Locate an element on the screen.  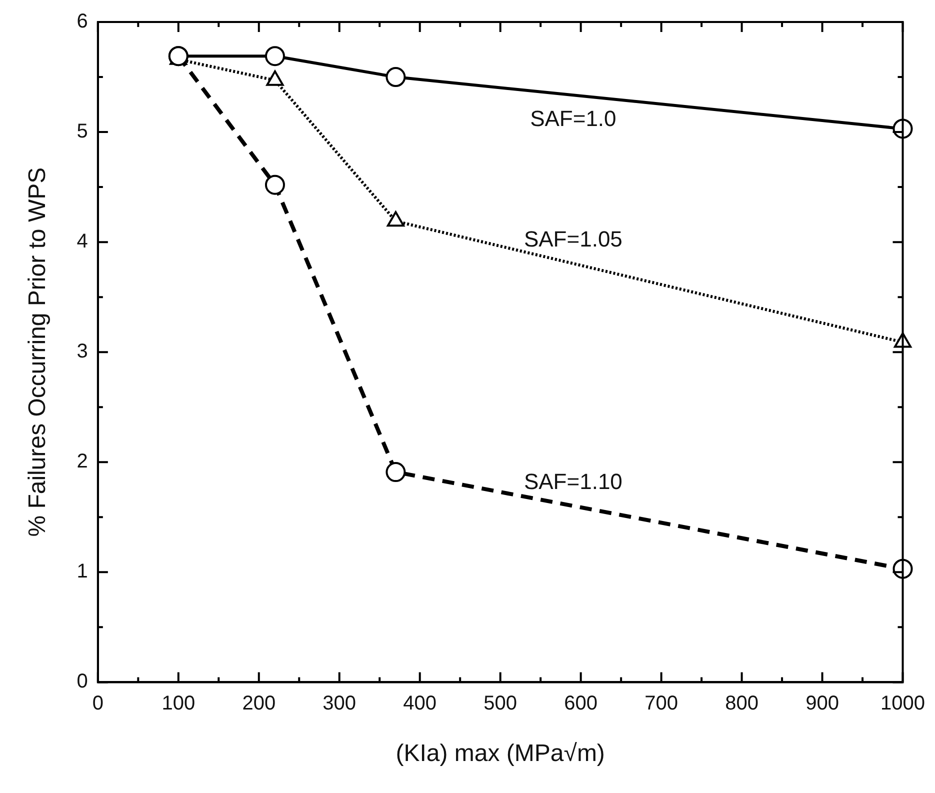
y-axis-title: % Failures Occurring Prior to WPS is located at coordinates (38, 352).